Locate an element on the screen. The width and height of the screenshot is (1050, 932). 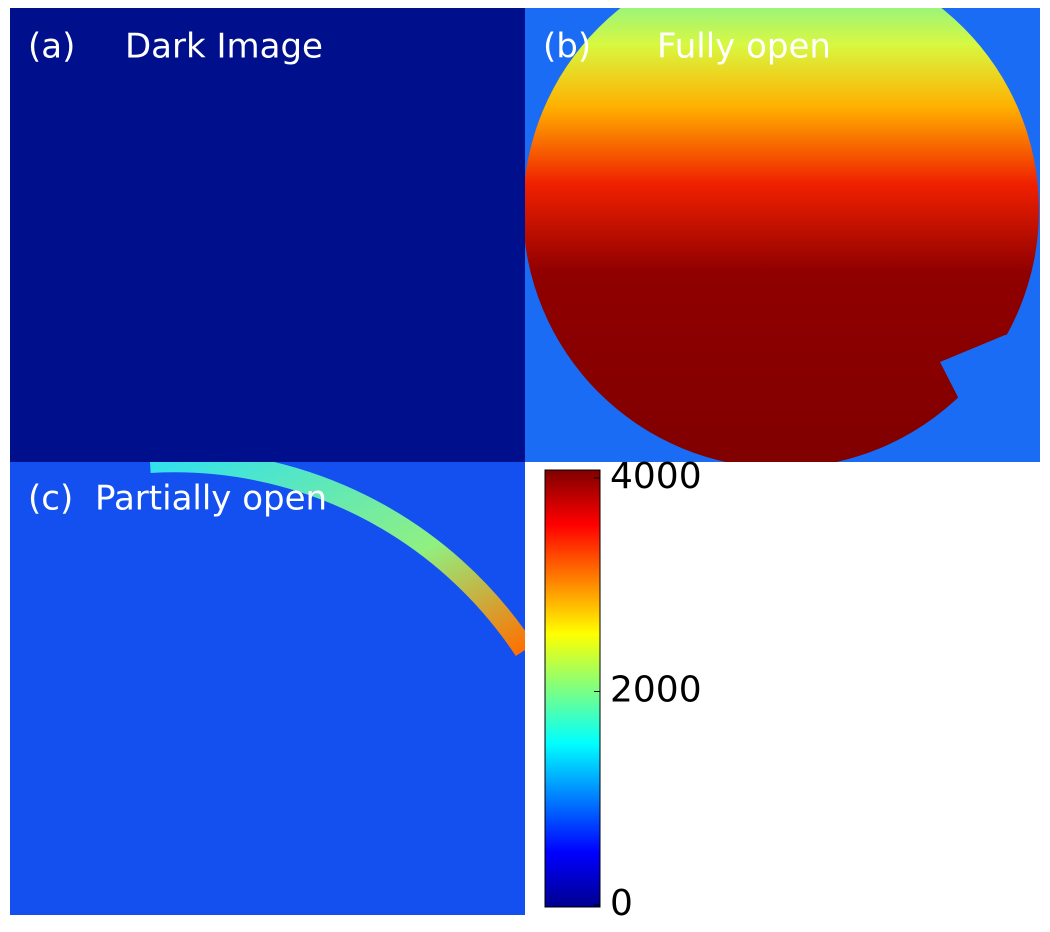
panel-tag: (c) is located at coordinates (50, 499).